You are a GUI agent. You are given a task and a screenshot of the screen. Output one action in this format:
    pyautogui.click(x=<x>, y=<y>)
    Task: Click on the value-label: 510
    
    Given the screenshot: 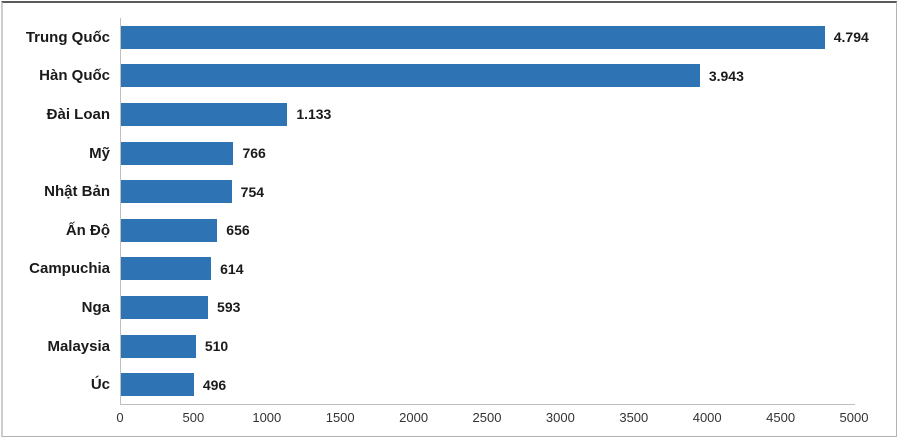 What is the action you would take?
    pyautogui.click(x=216, y=346)
    